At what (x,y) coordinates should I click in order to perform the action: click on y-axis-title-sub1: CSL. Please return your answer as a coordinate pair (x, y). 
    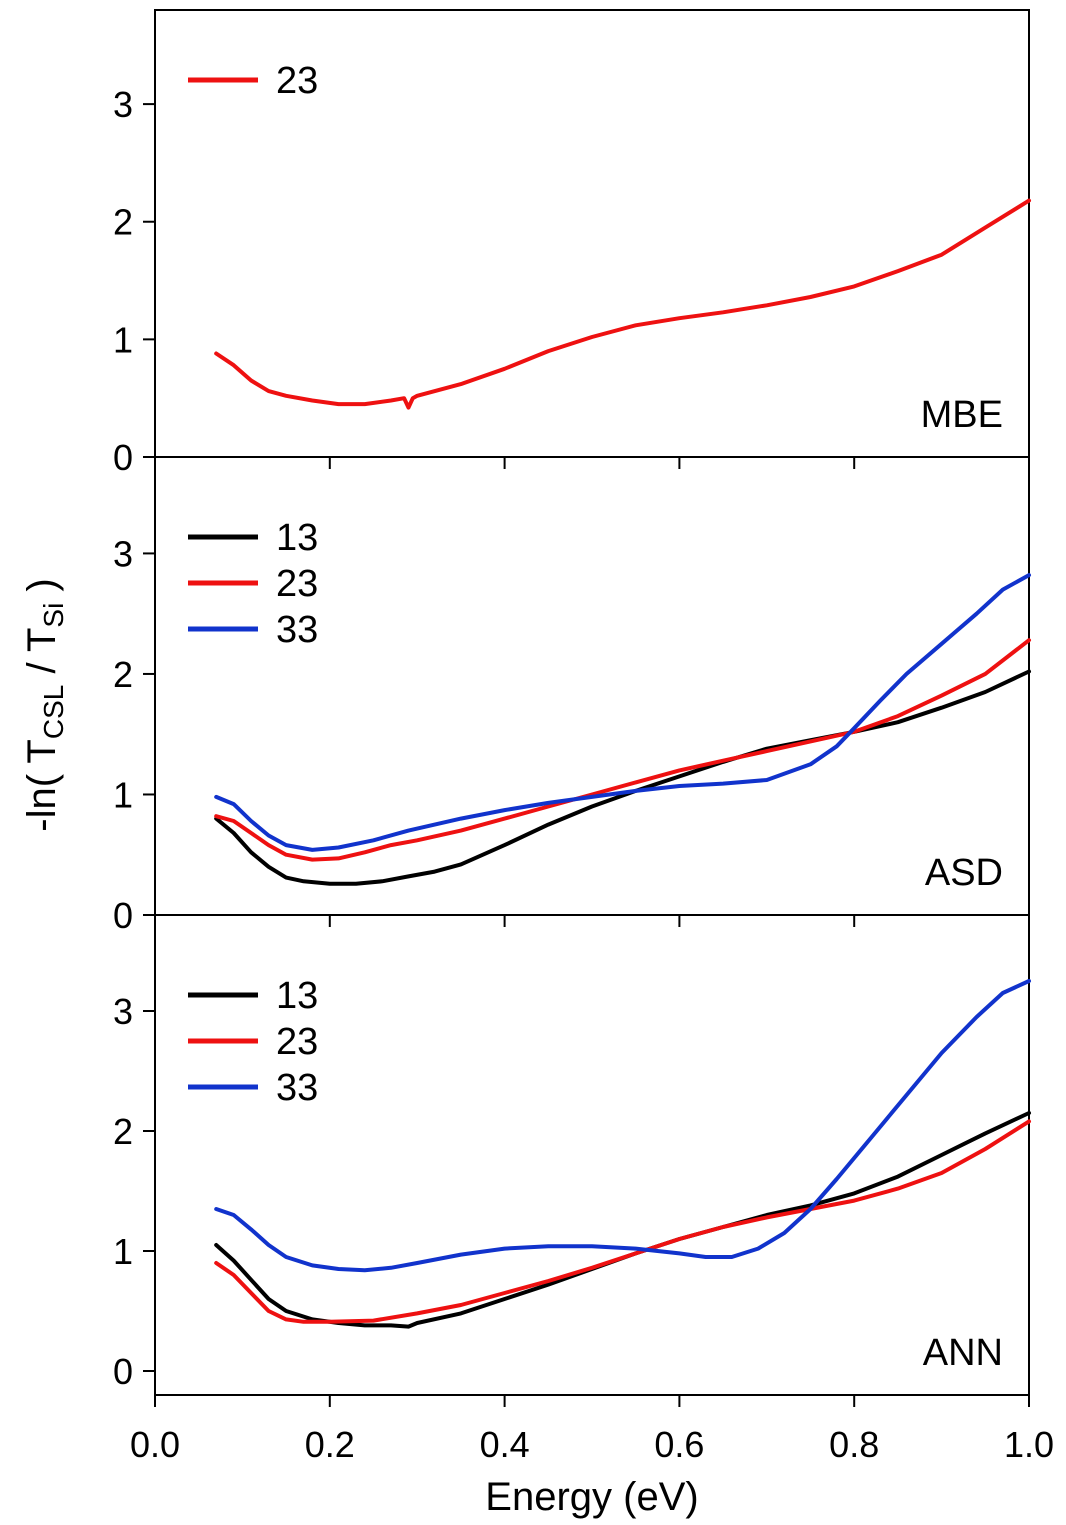
    Looking at the image, I should click on (53, 712).